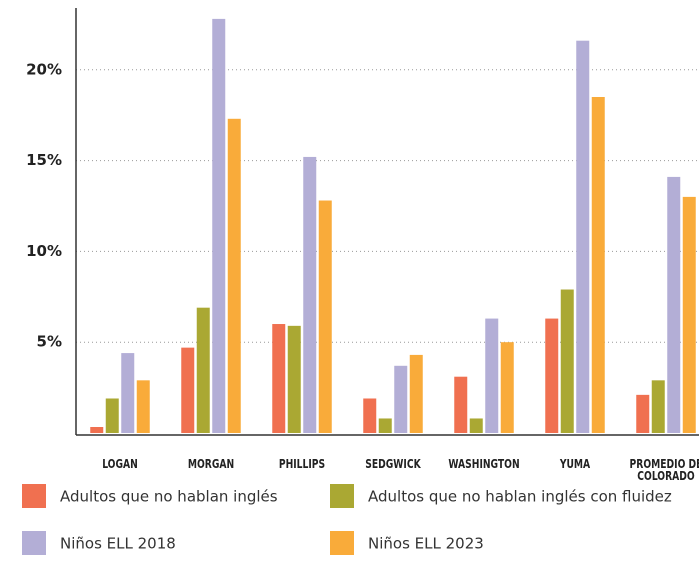 This screenshot has width=699, height=577. I want to click on legend-label: Adultos que no hablan inglés, so click(169, 497).